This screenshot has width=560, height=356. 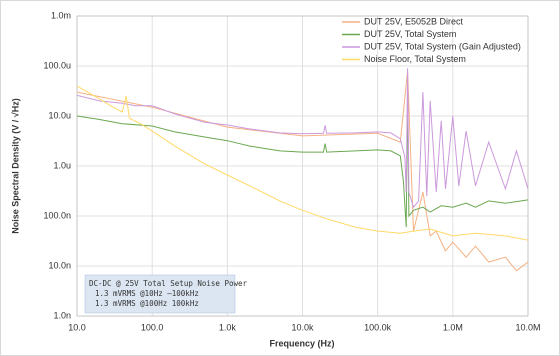 I want to click on legend-label: Noise Floor, Total System, so click(x=415, y=59).